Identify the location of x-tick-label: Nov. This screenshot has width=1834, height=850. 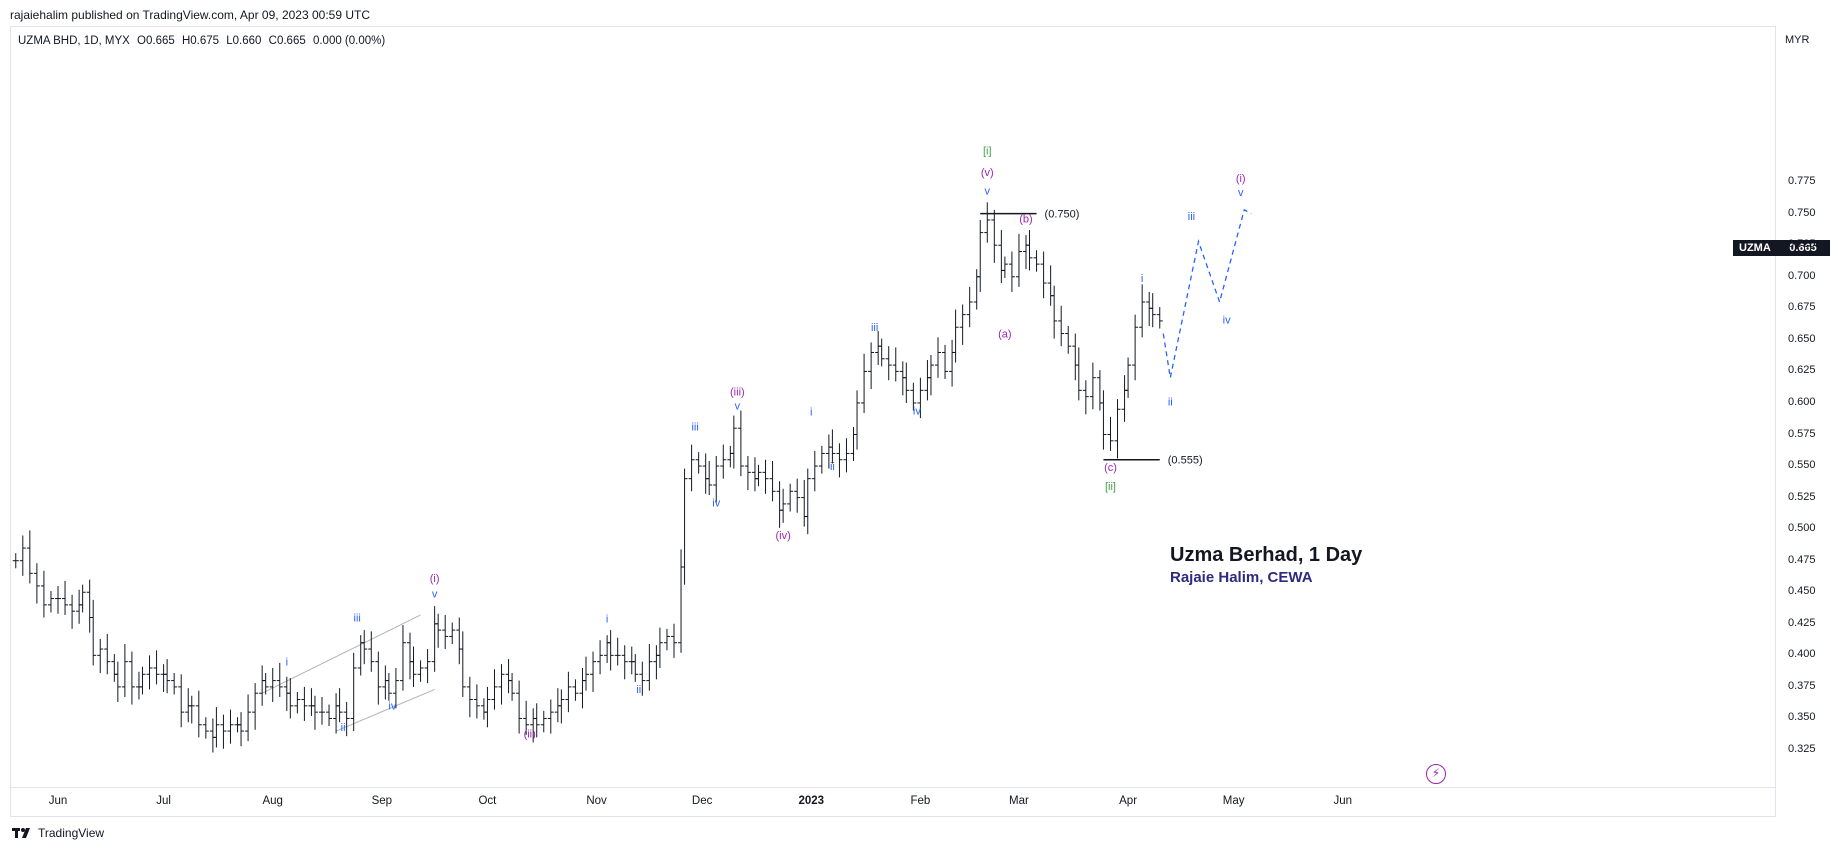
(596, 801).